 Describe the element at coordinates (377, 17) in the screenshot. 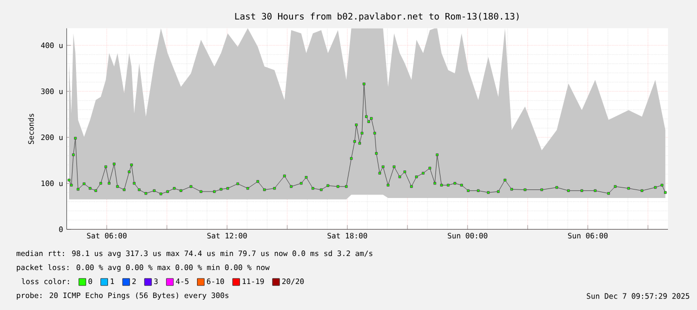

I see `chart-title: Last 30 Hours from b02.pavlabor.net to Rom-13(180.13)` at that location.